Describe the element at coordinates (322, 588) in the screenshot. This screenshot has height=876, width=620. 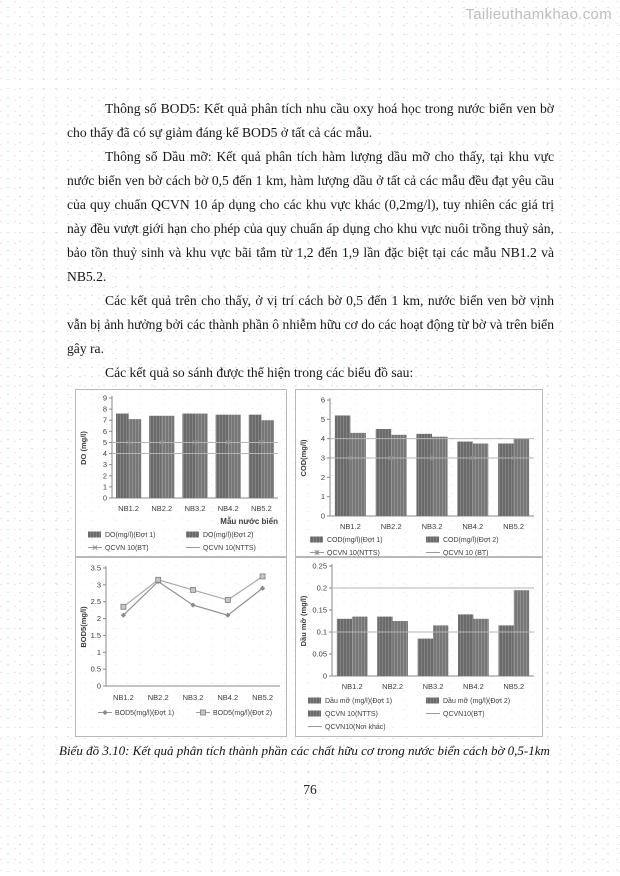
I see `svg-text: 0.2` at that location.